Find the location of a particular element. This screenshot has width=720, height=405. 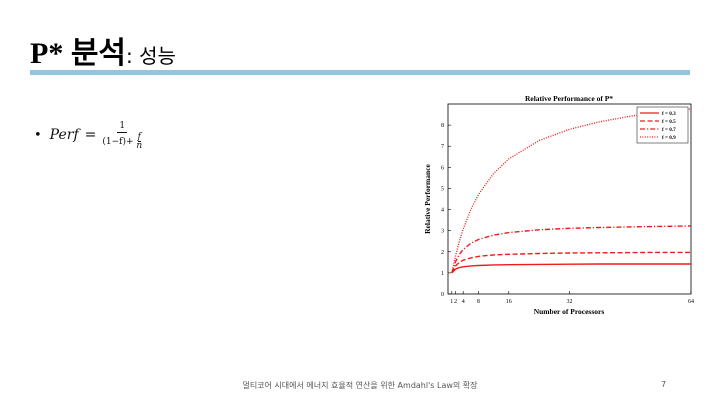

x-tick-label: 1 is located at coordinates (451, 302).